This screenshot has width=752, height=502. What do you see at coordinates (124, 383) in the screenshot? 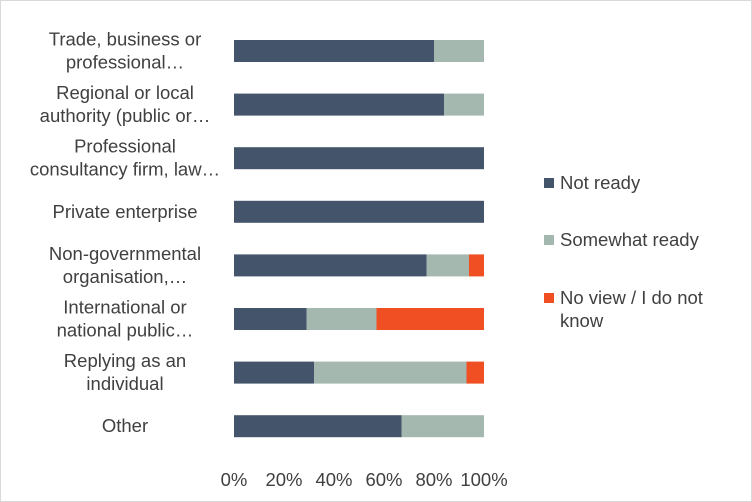
I see `category-label-7-line-2: individual` at bounding box center [124, 383].